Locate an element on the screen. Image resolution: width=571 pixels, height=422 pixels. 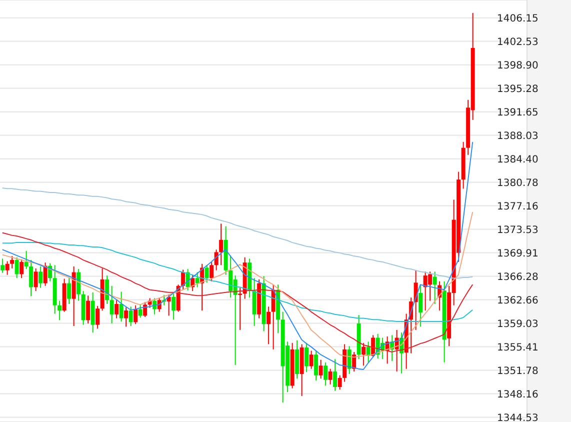
y-tick-label: 1344.53 is located at coordinates (517, 417).